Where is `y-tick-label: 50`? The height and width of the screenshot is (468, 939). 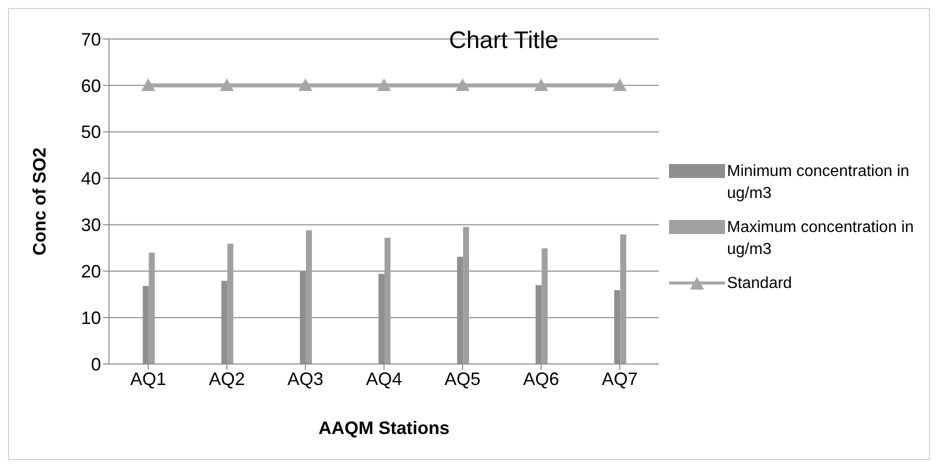 y-tick-label: 50 is located at coordinates (90, 132).